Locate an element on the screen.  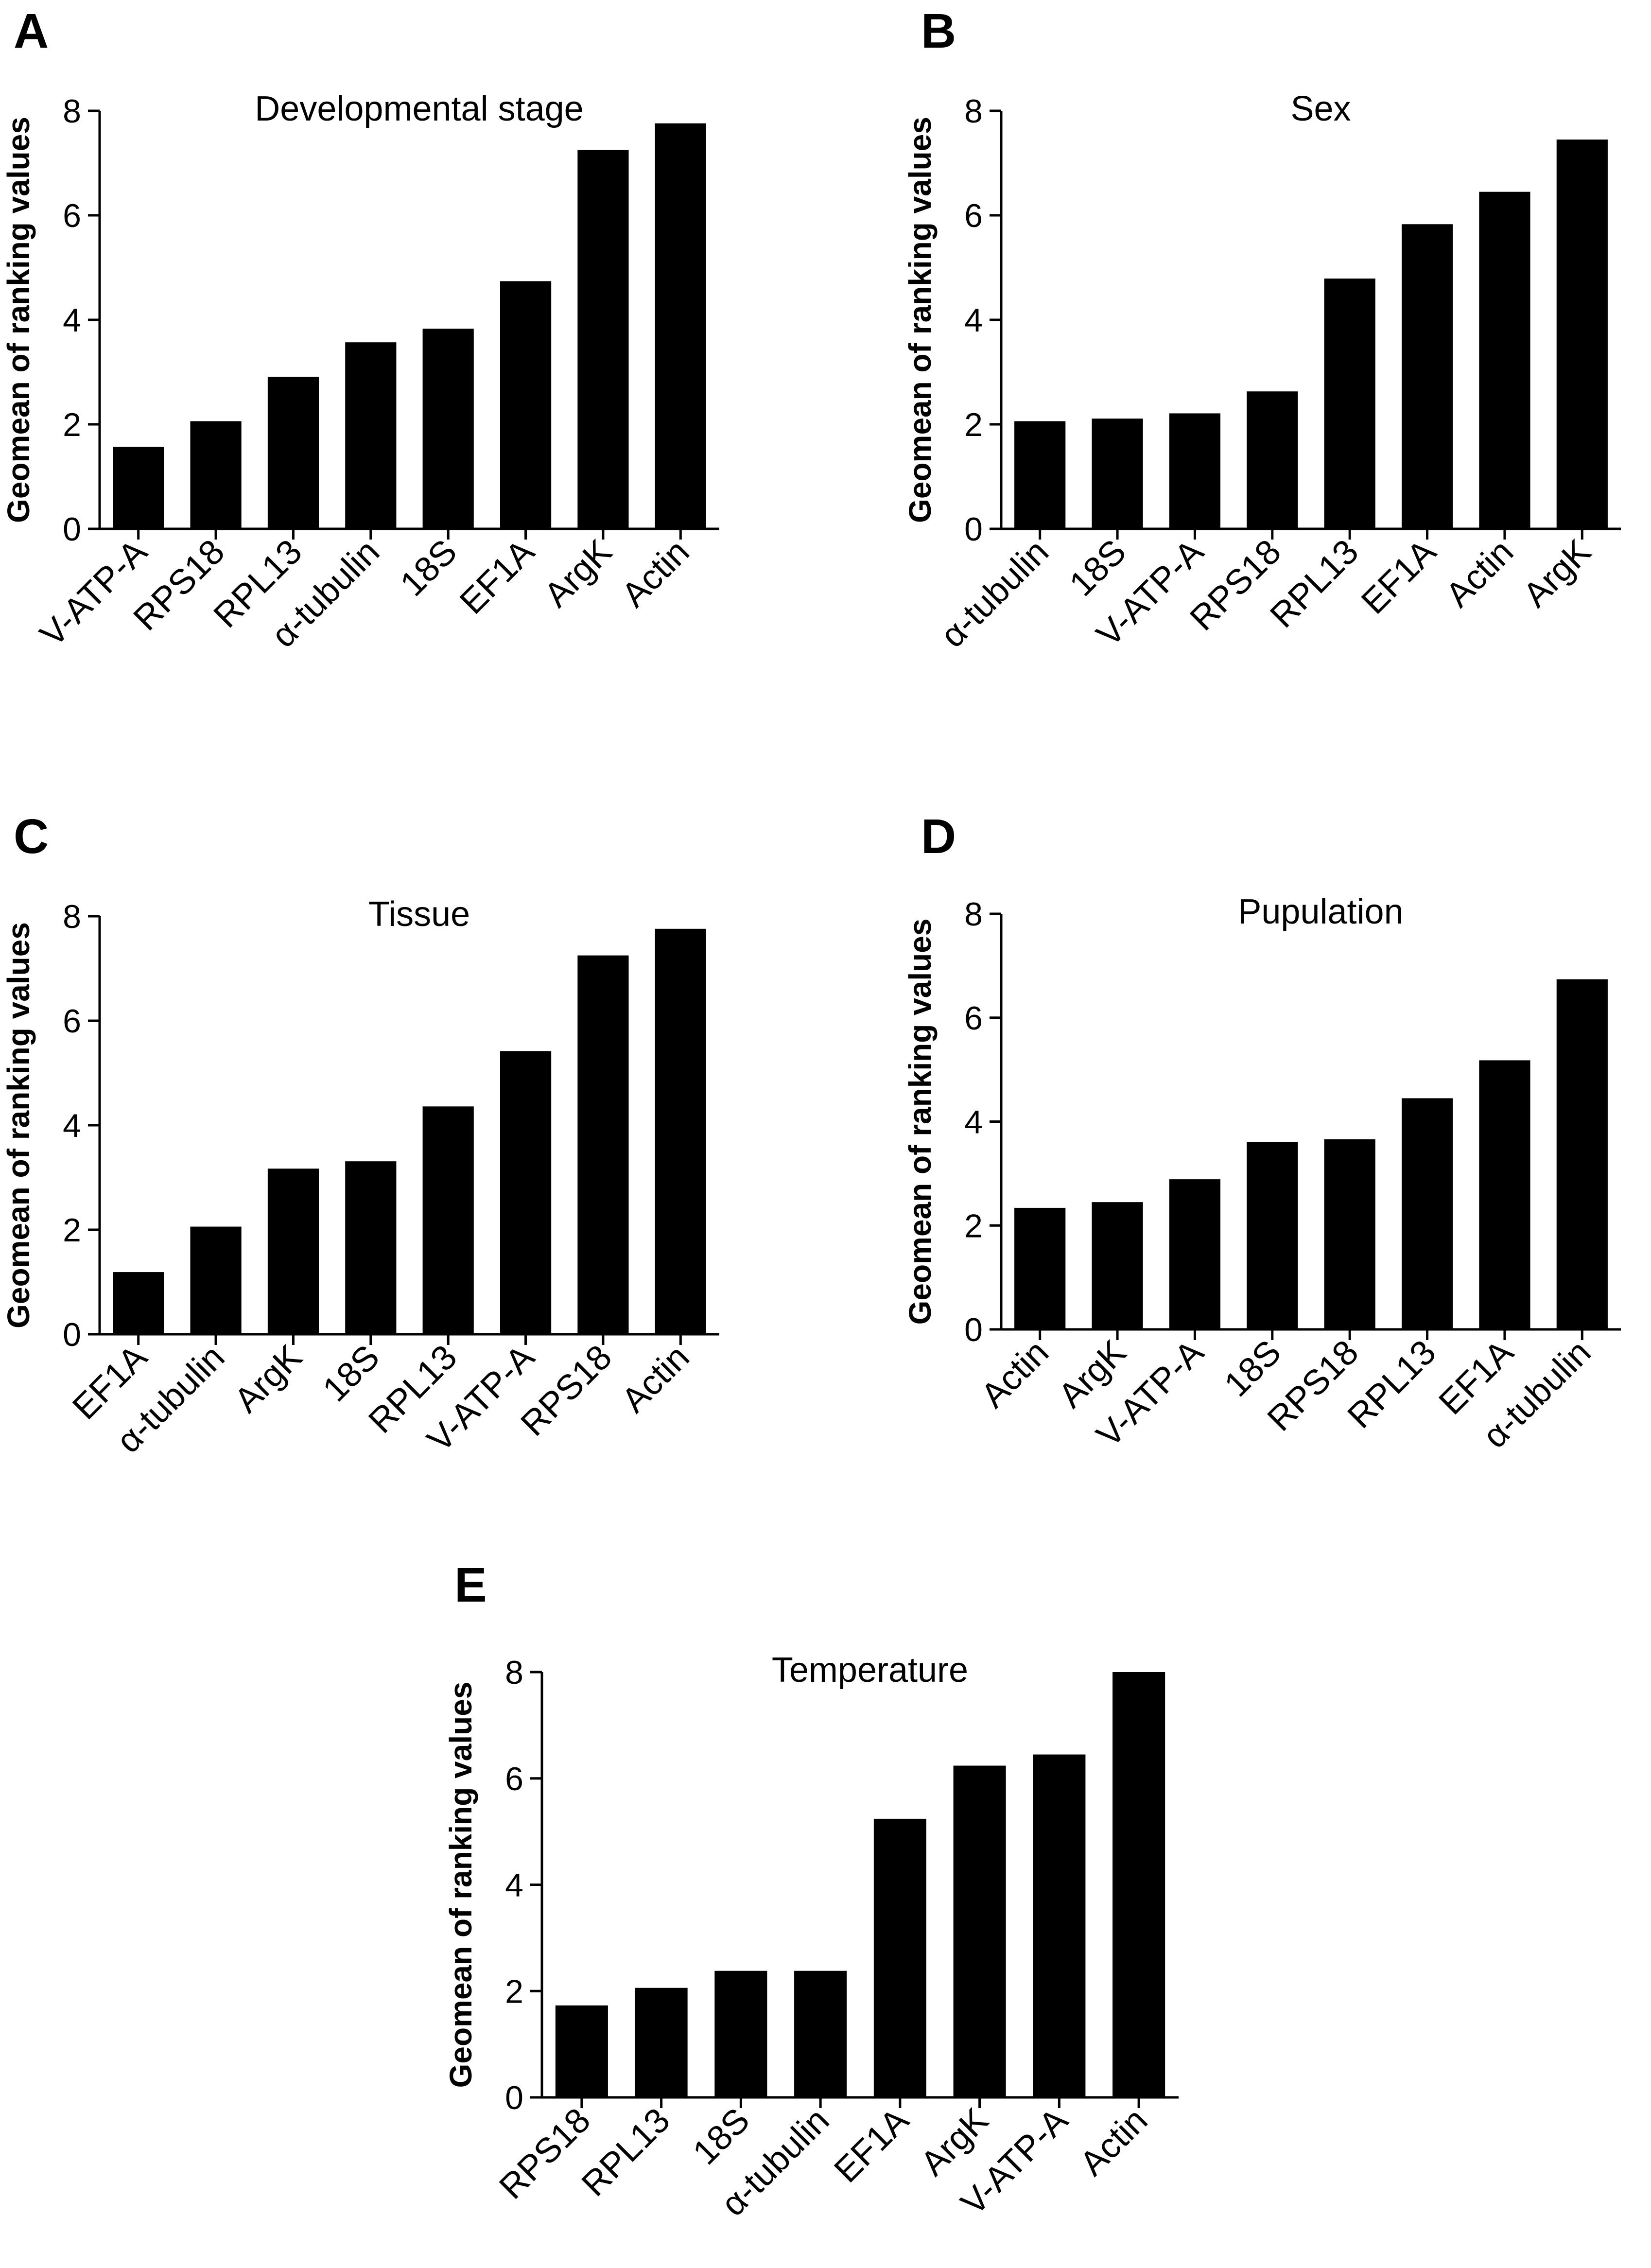
panel-letter: E is located at coordinates (470, 1585).